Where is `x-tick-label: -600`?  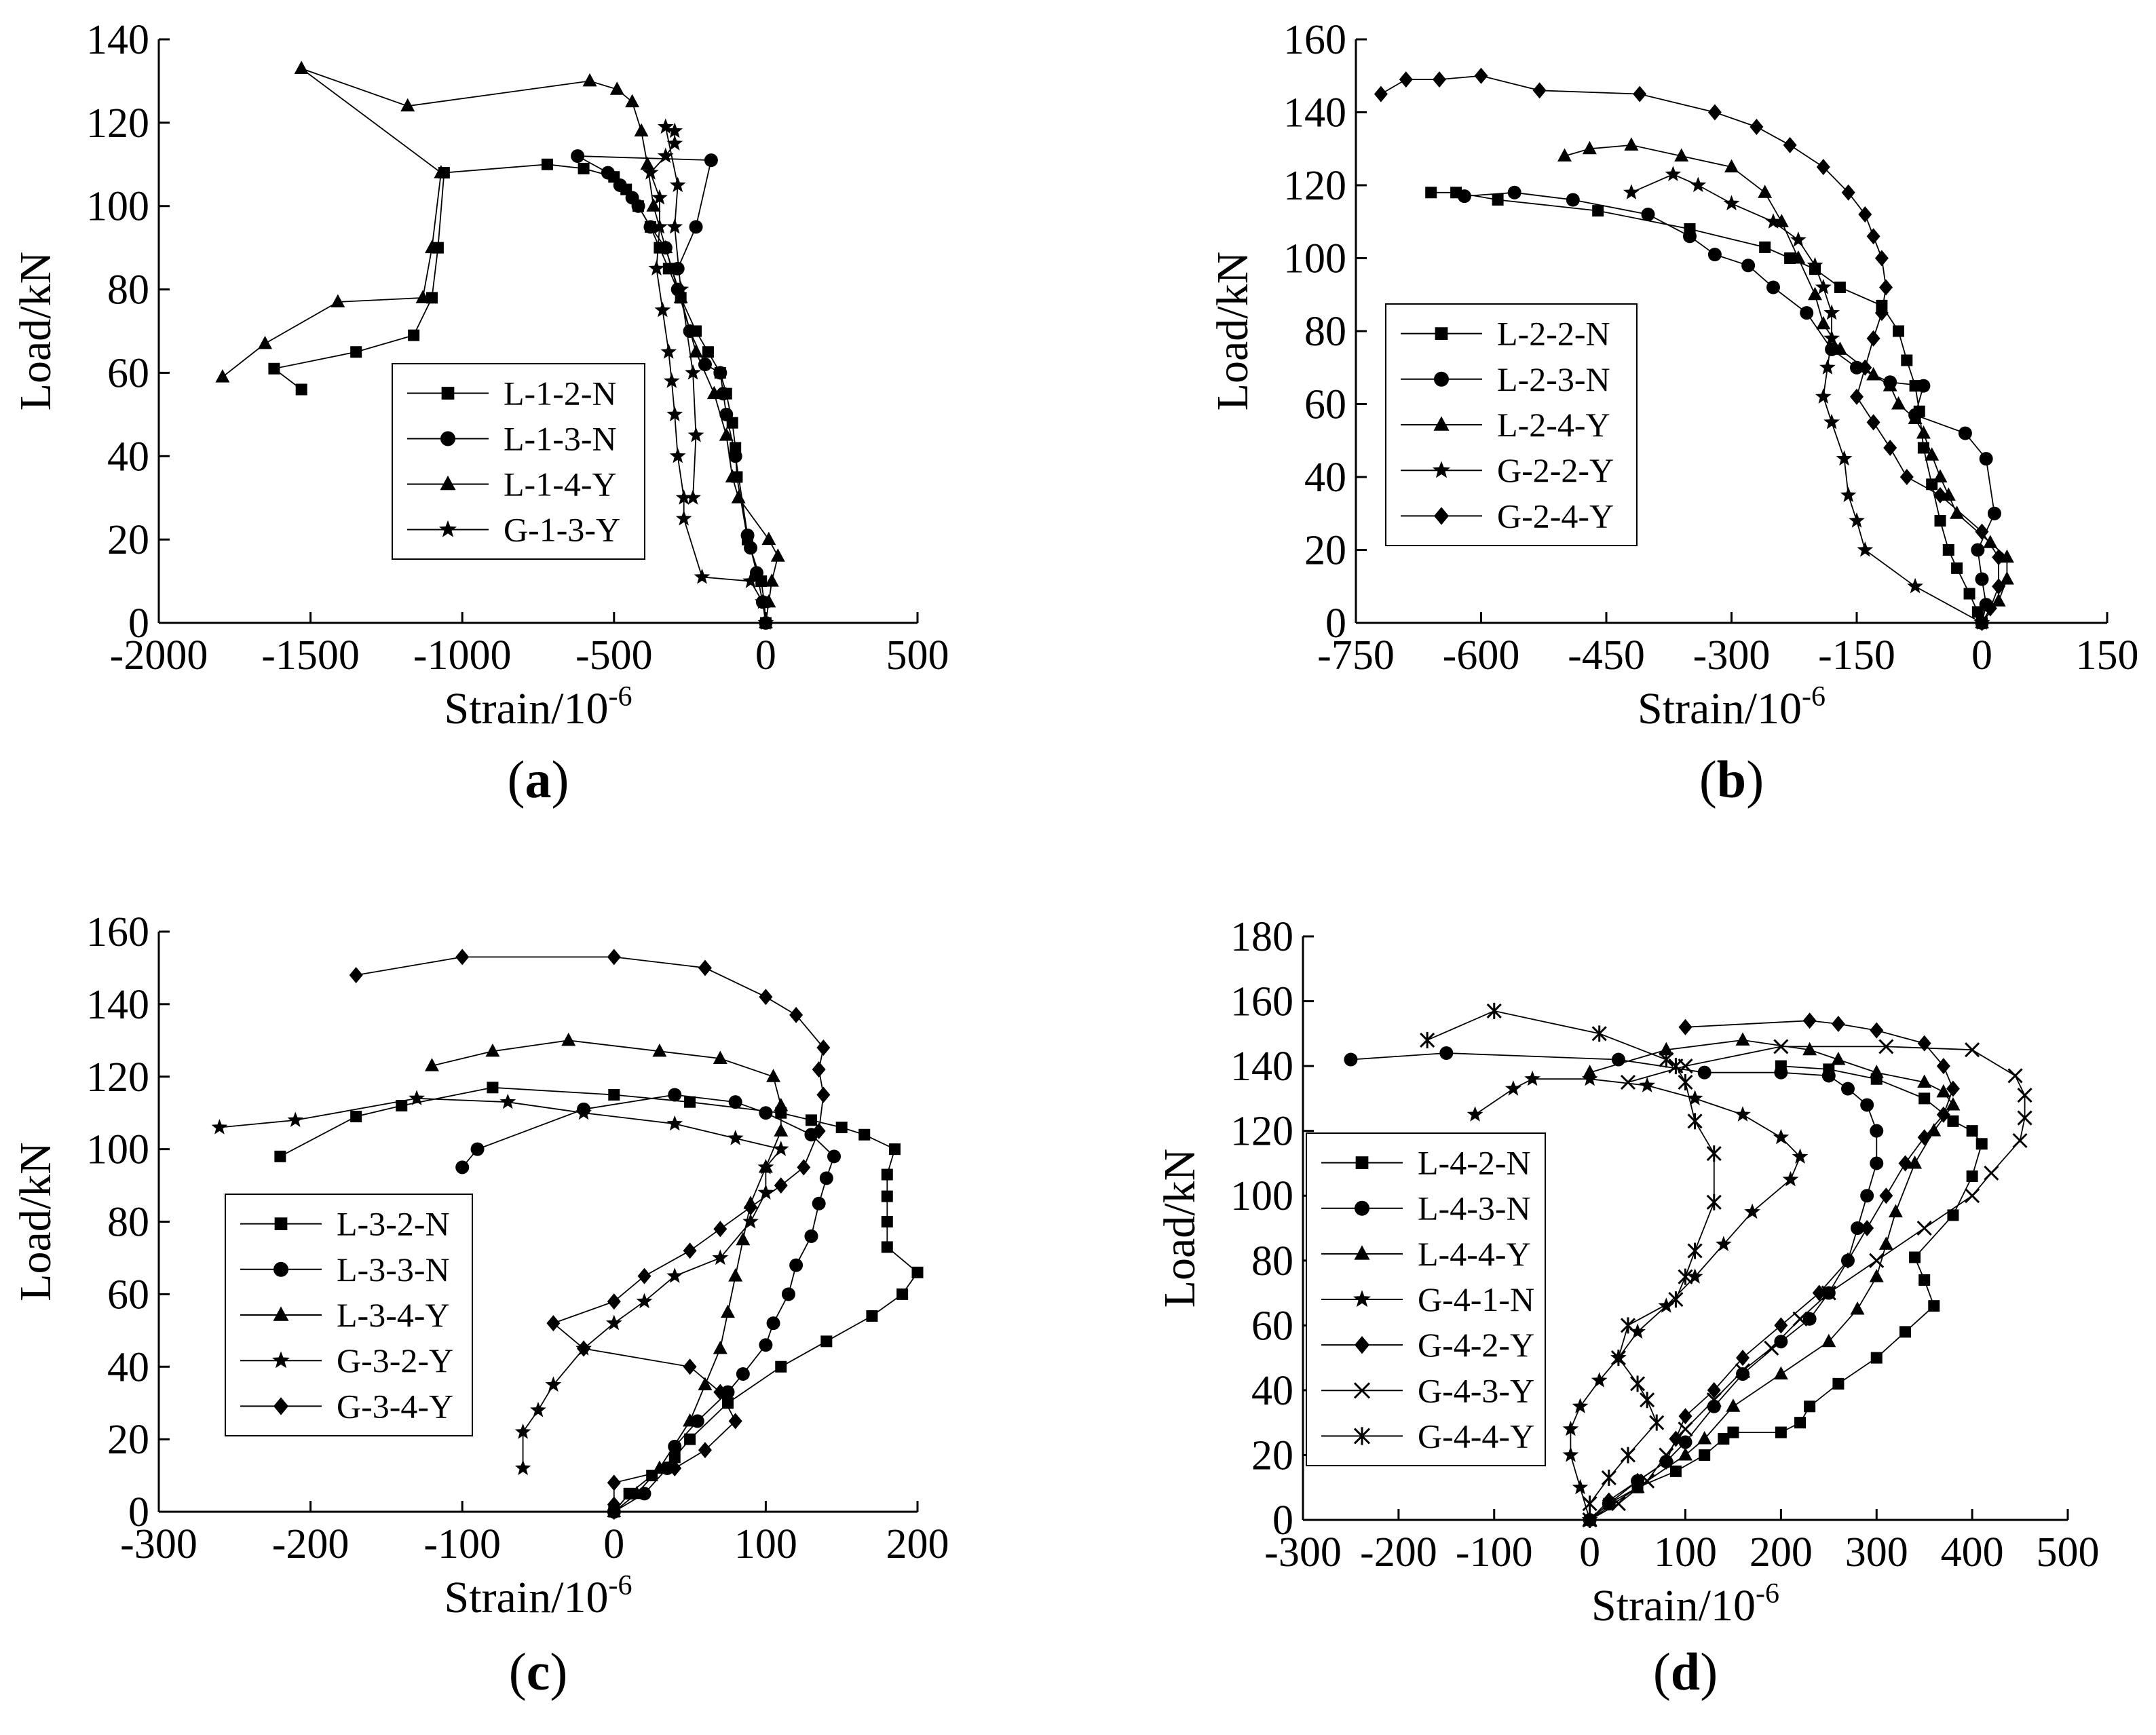 x-tick-label: -600 is located at coordinates (1482, 656).